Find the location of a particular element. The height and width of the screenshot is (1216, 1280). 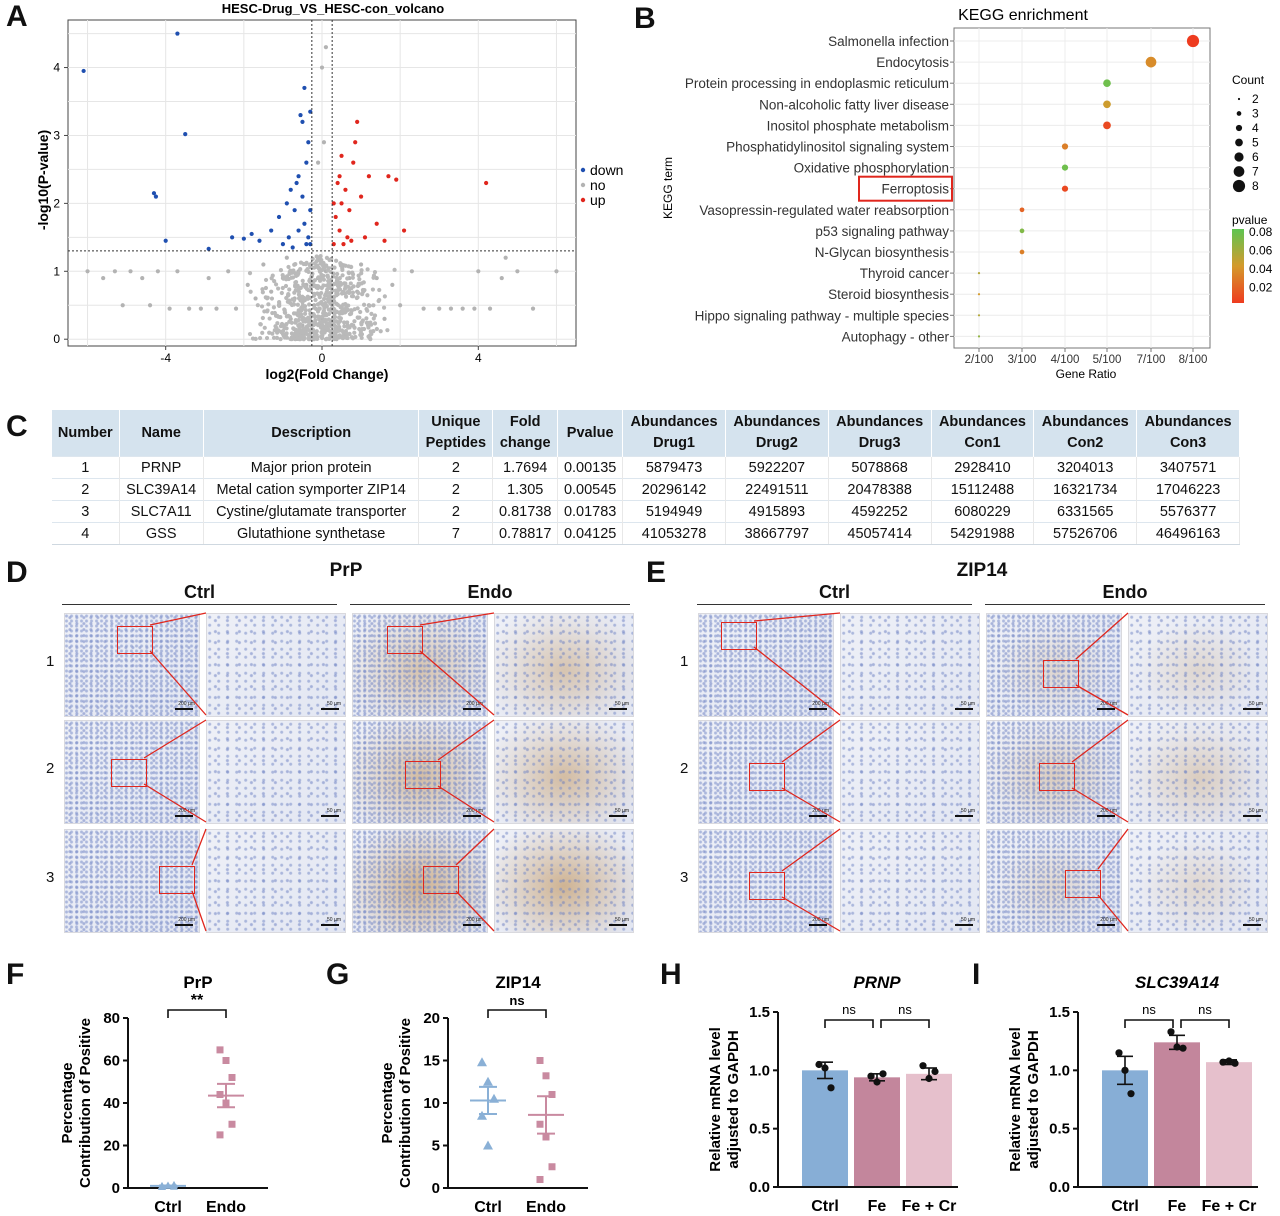

bar-category-label: Fe is located at coordinates (877, 1206).